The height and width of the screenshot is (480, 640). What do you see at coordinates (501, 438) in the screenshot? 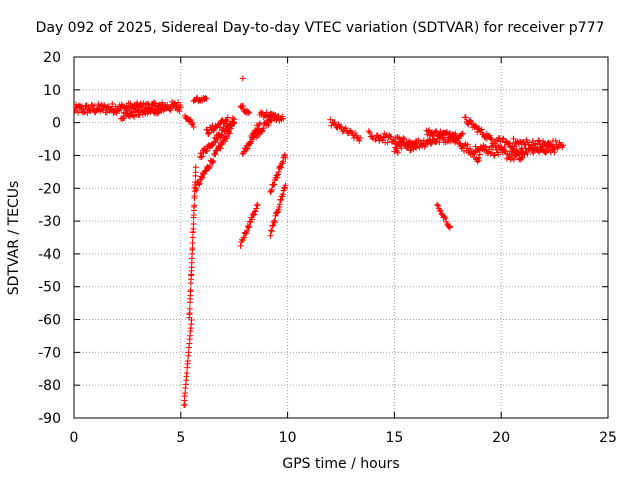
I see `x-tick-label: 20` at bounding box center [501, 438].